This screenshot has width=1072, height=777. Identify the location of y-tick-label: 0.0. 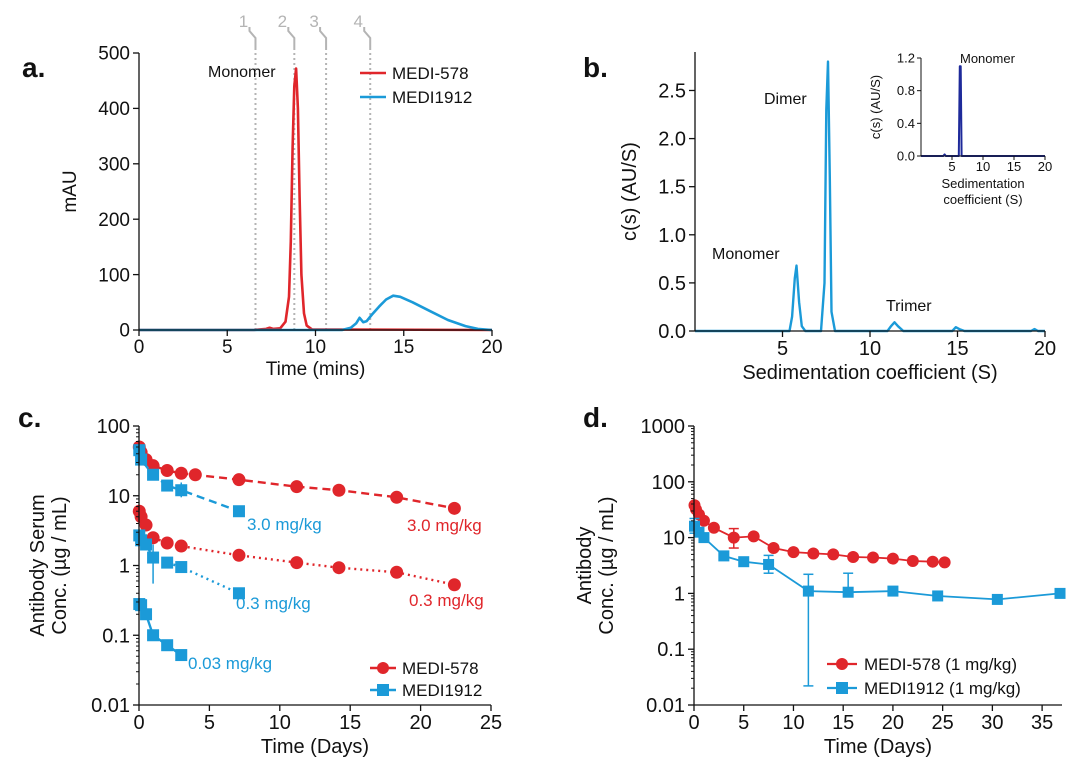
(906, 156).